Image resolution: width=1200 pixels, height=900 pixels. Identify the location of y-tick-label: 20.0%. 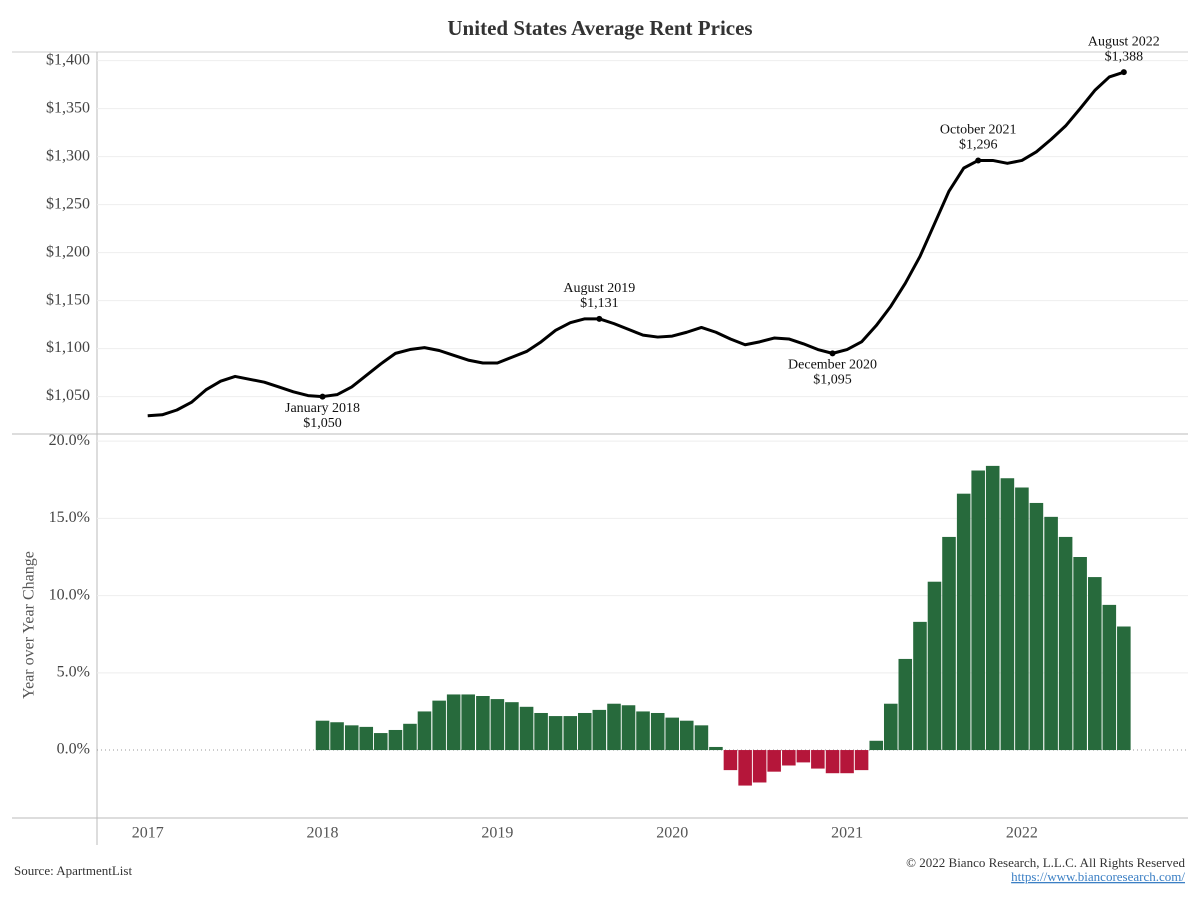
(69, 440).